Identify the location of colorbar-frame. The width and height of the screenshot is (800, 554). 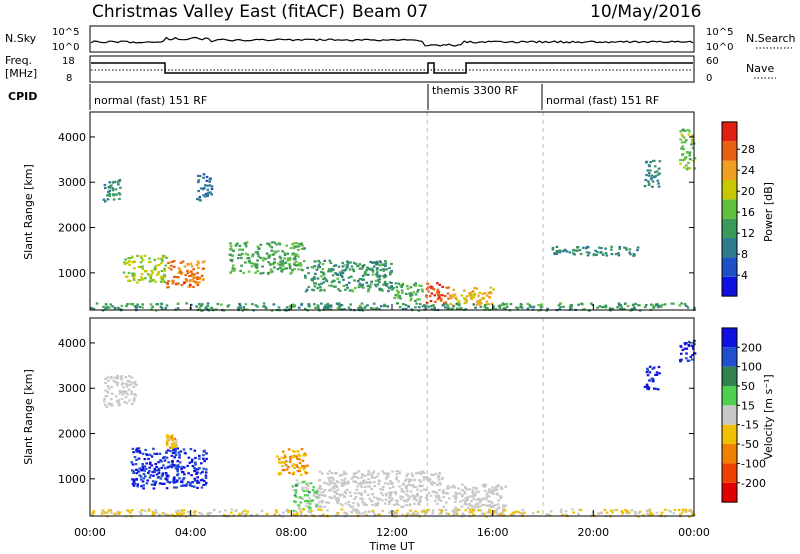
(729, 209).